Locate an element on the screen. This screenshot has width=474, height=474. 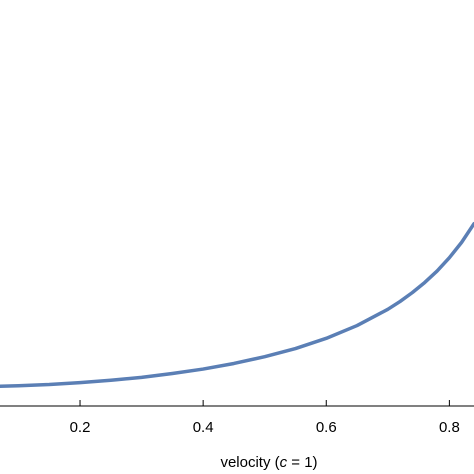
x-tick-label: 0.2 is located at coordinates (80, 427).